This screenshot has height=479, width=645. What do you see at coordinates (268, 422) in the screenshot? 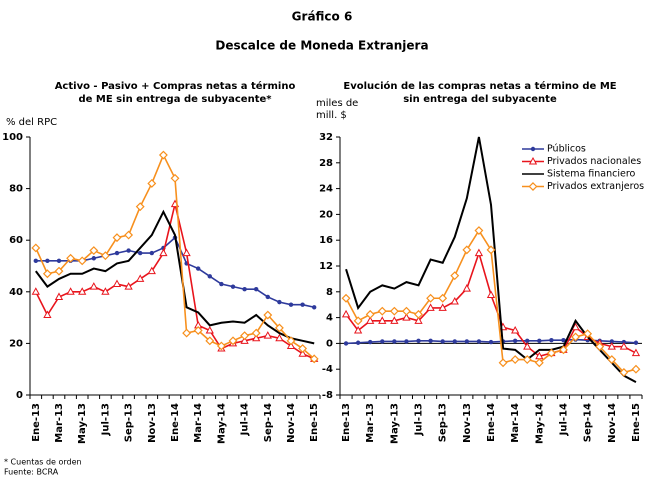
I see `x-tick-label: Sep-14` at bounding box center [268, 422].